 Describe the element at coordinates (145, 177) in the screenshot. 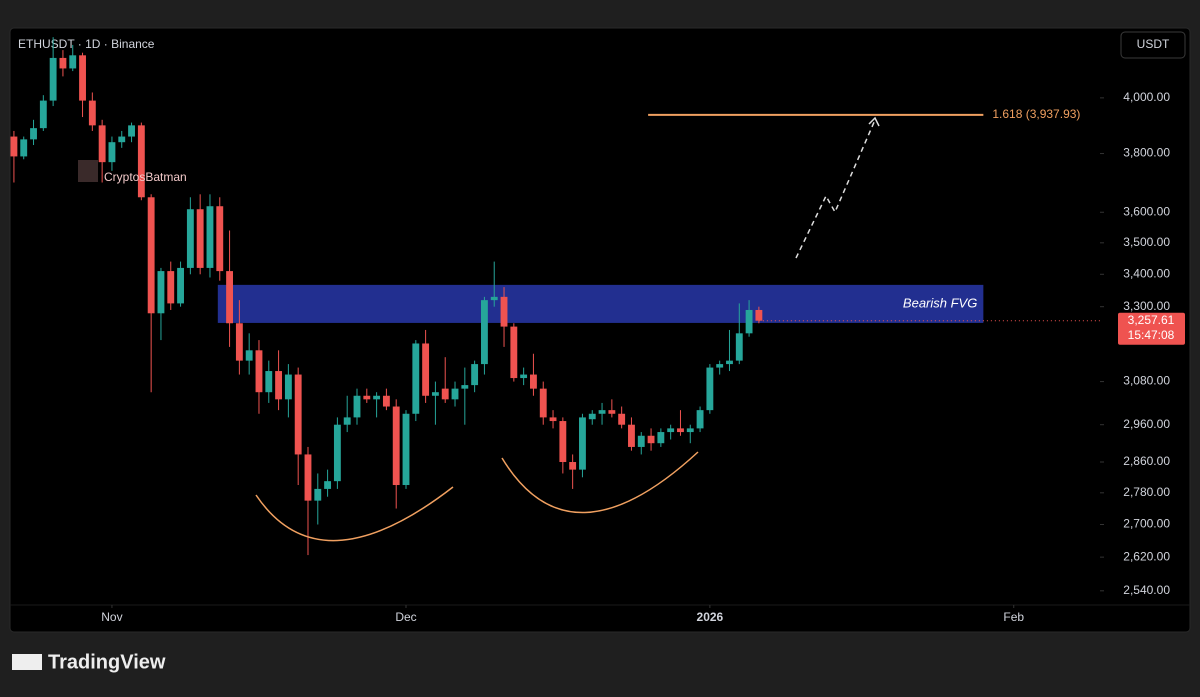

I see `watermark: CryptosBatman` at that location.